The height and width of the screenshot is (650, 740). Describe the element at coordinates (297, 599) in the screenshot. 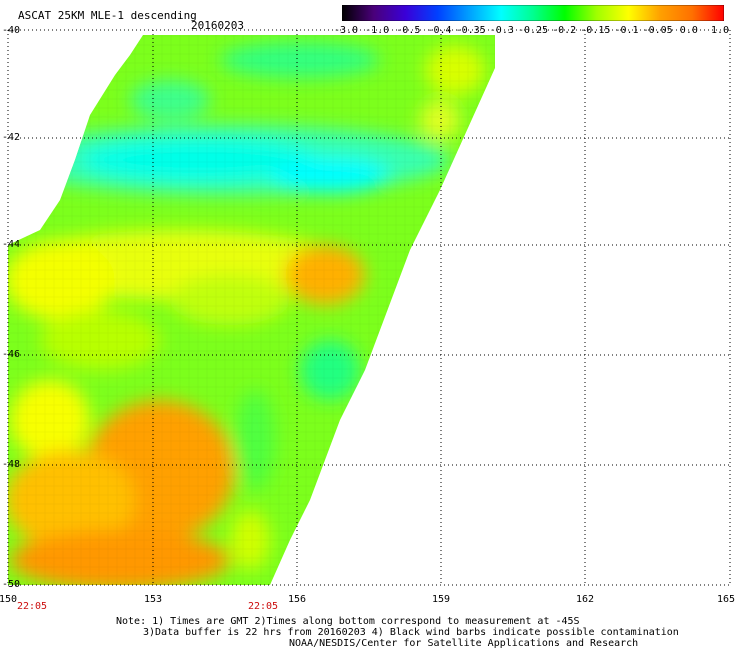

I see `lon-label-156: 156` at that location.